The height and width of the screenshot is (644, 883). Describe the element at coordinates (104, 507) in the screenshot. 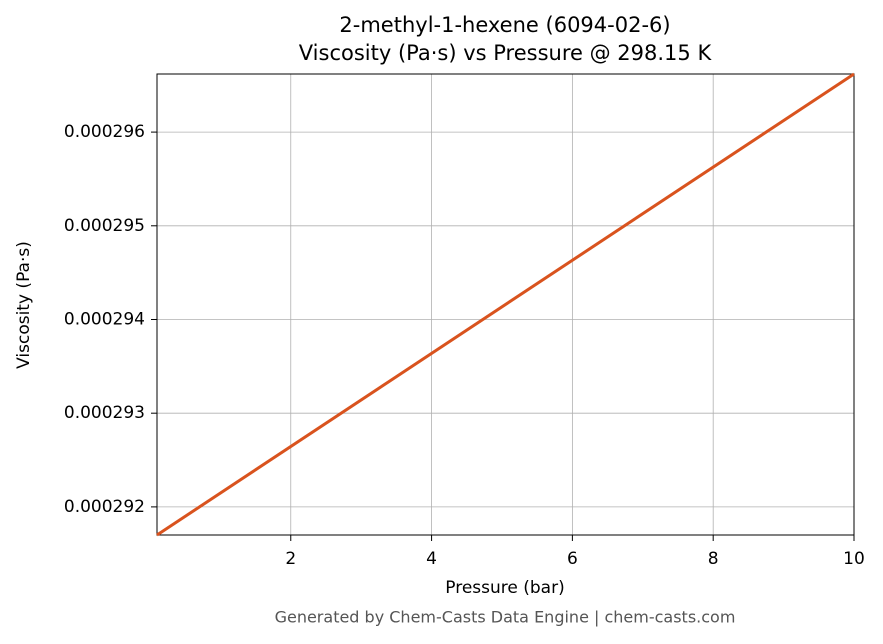

I see `y-tick-label: 0.000292` at that location.